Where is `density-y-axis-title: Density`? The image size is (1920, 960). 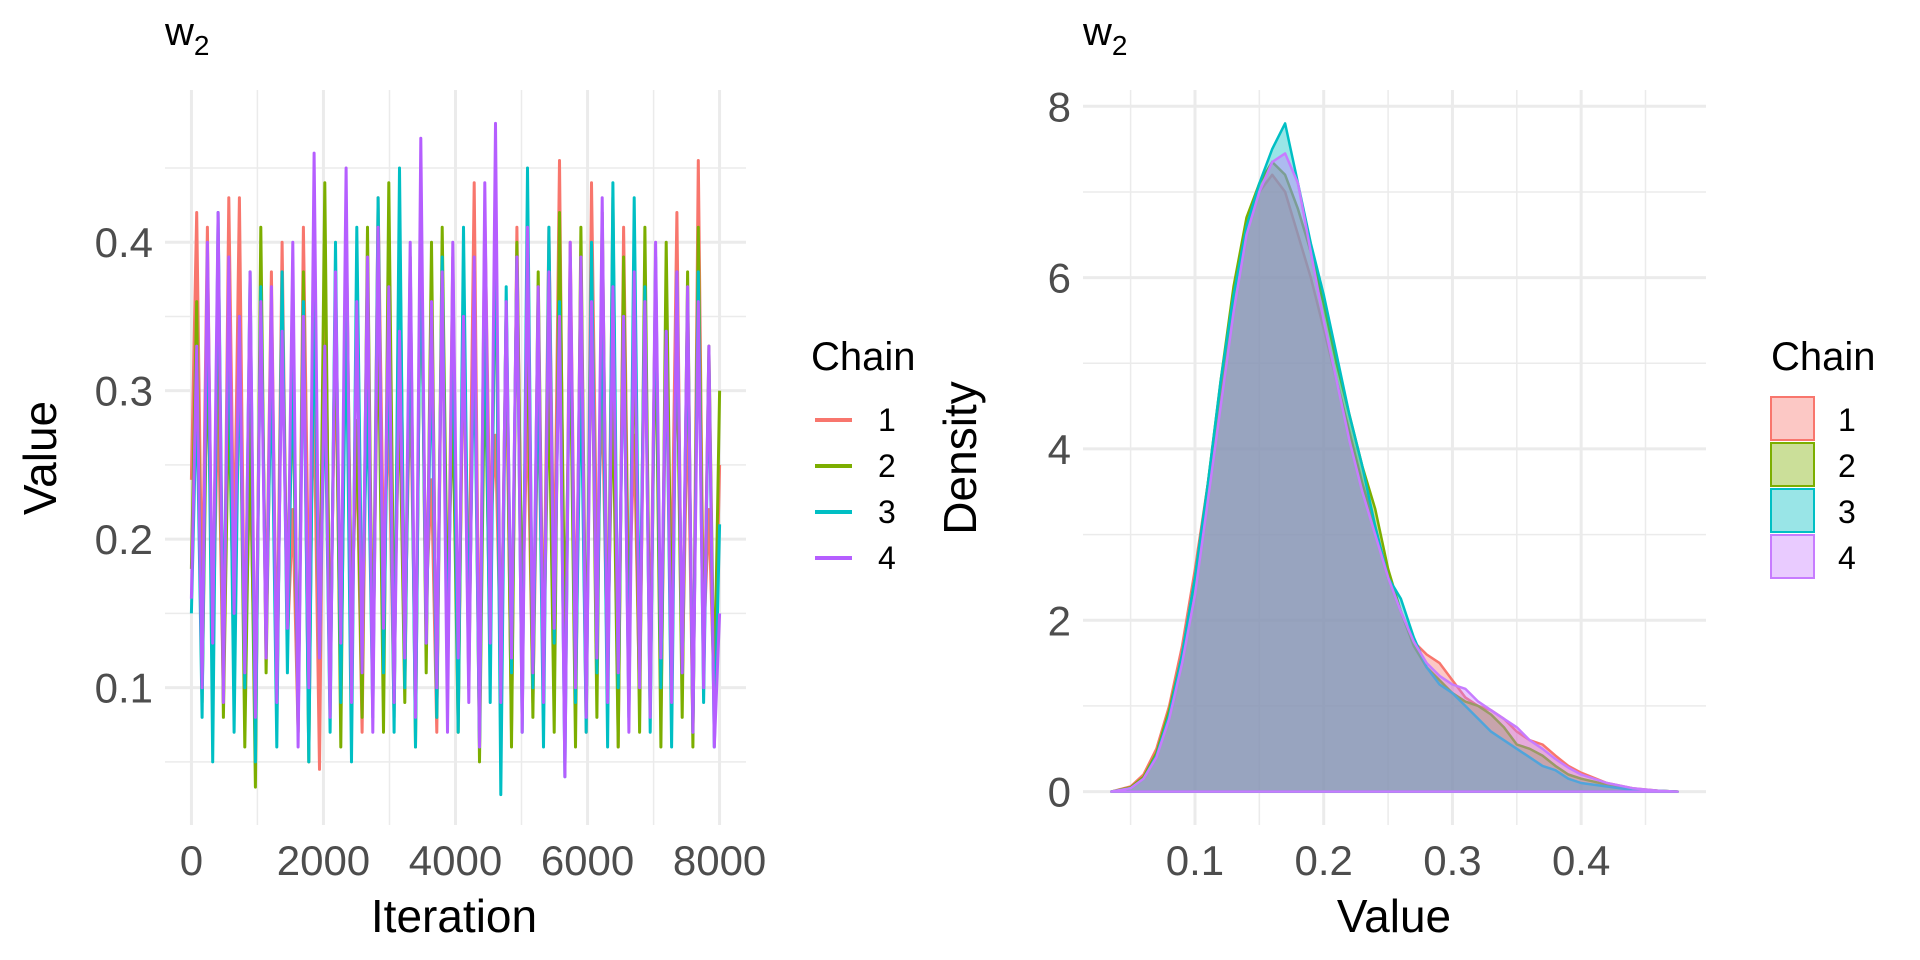 density-y-axis-title: Density is located at coordinates (960, 457).